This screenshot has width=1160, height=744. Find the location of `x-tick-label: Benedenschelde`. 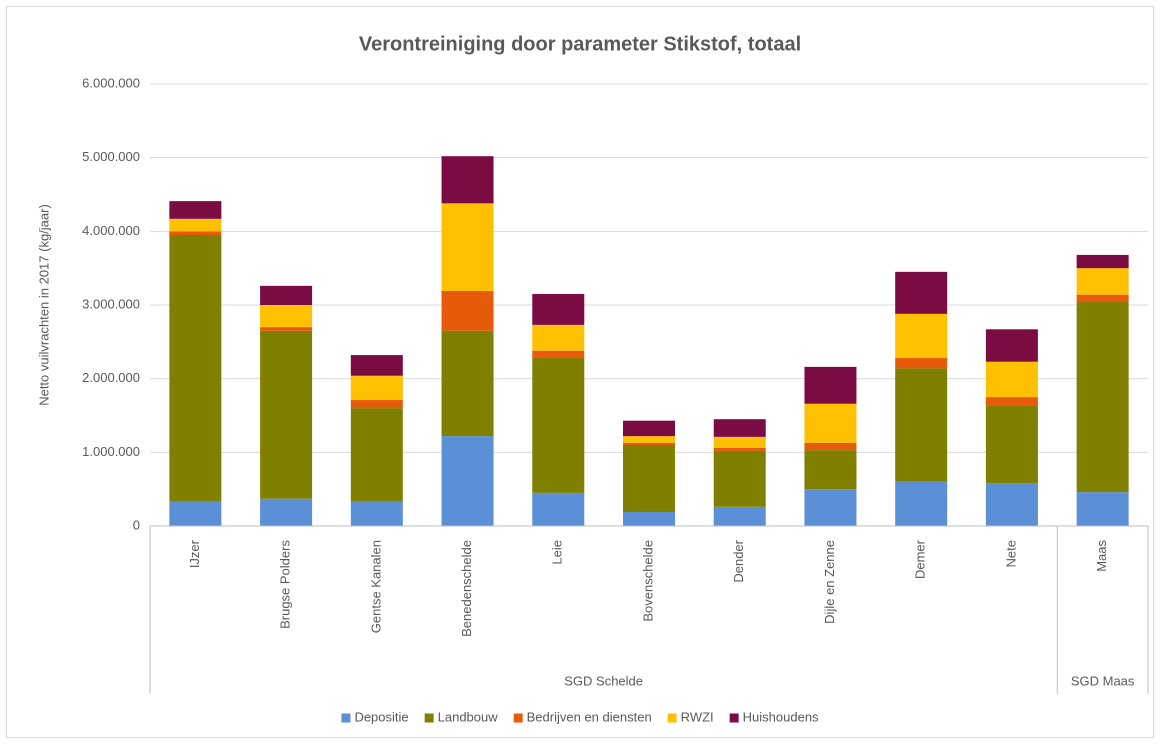

x-tick-label: Benedenschelde is located at coordinates (466, 588).